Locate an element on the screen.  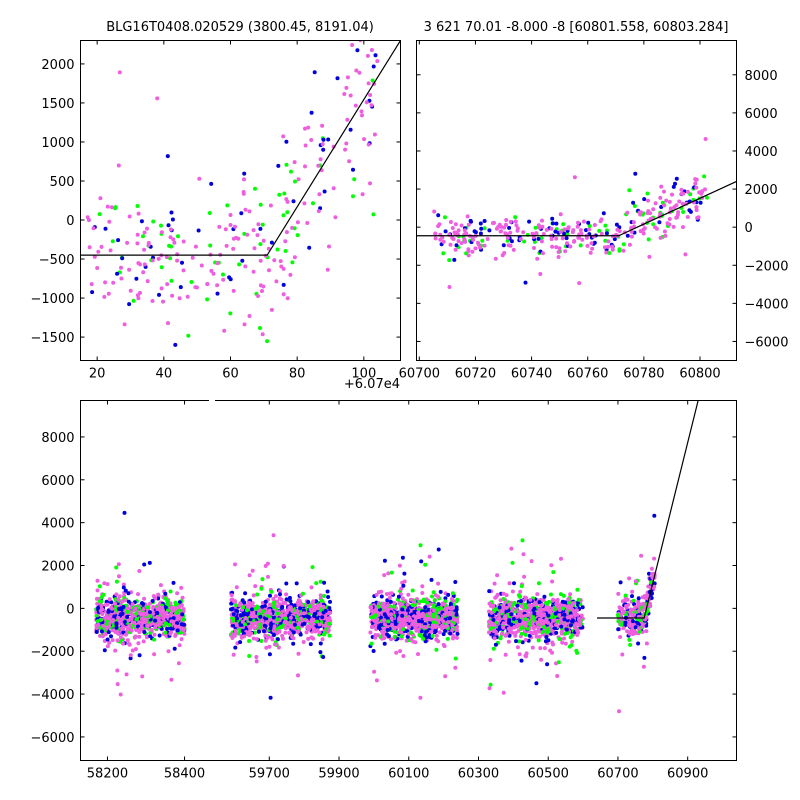
panel-top-left-offset-label: +6.07e4 is located at coordinates (372, 384).